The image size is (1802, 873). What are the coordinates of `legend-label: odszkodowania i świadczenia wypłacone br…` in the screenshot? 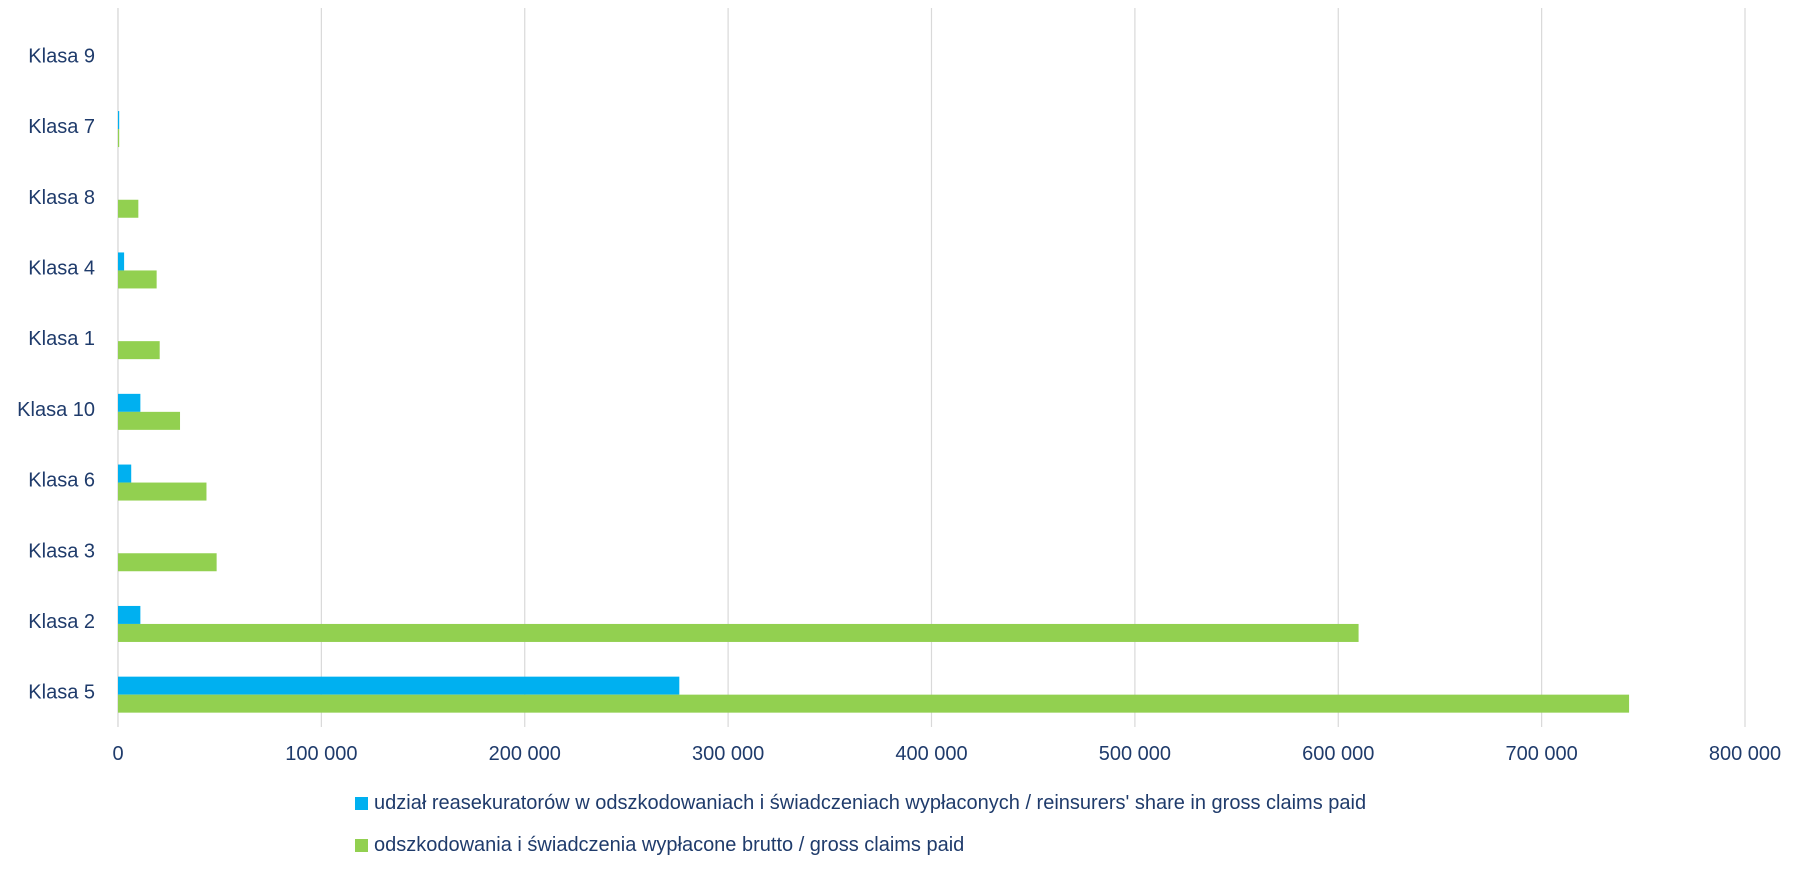 It's located at (669, 844).